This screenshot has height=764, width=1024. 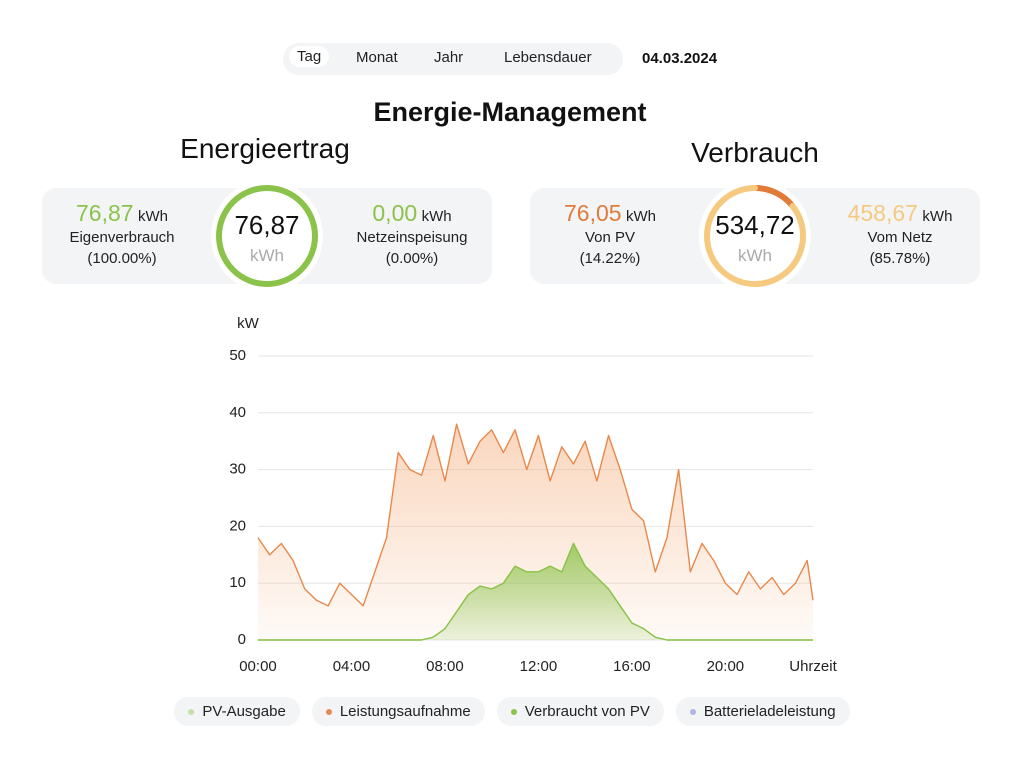 I want to click on legend-item: Verbraucht von PV, so click(x=580, y=711).